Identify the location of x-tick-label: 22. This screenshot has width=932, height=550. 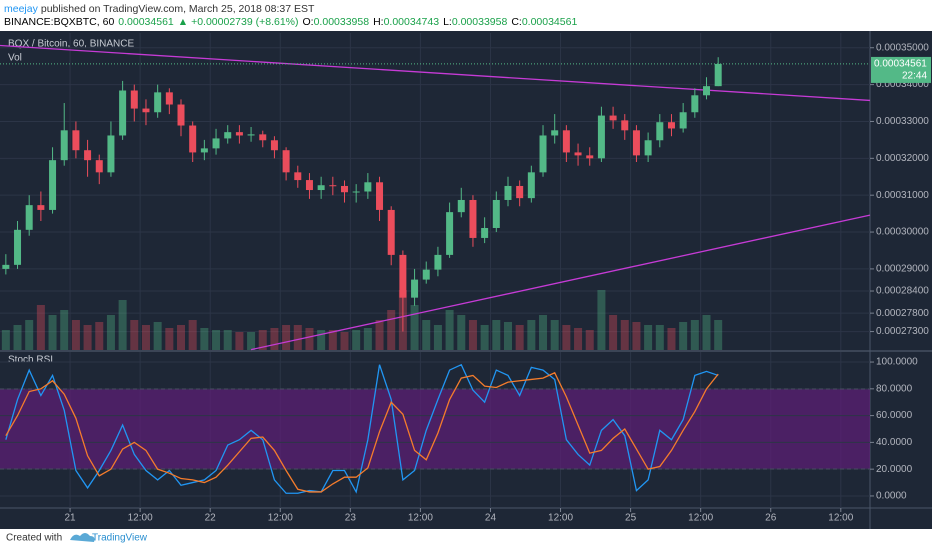
(211, 518).